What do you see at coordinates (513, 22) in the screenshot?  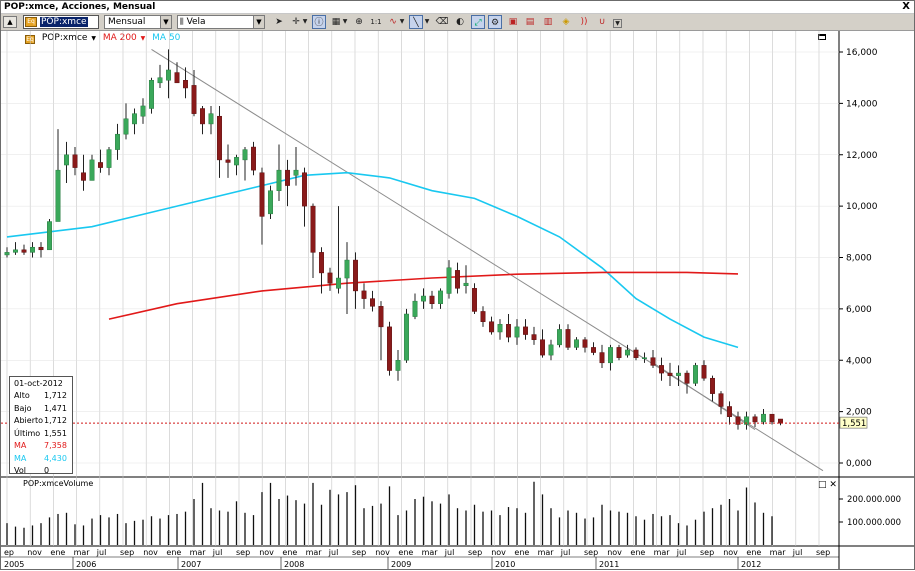 I see `copy-icon: ▣` at bounding box center [513, 22].